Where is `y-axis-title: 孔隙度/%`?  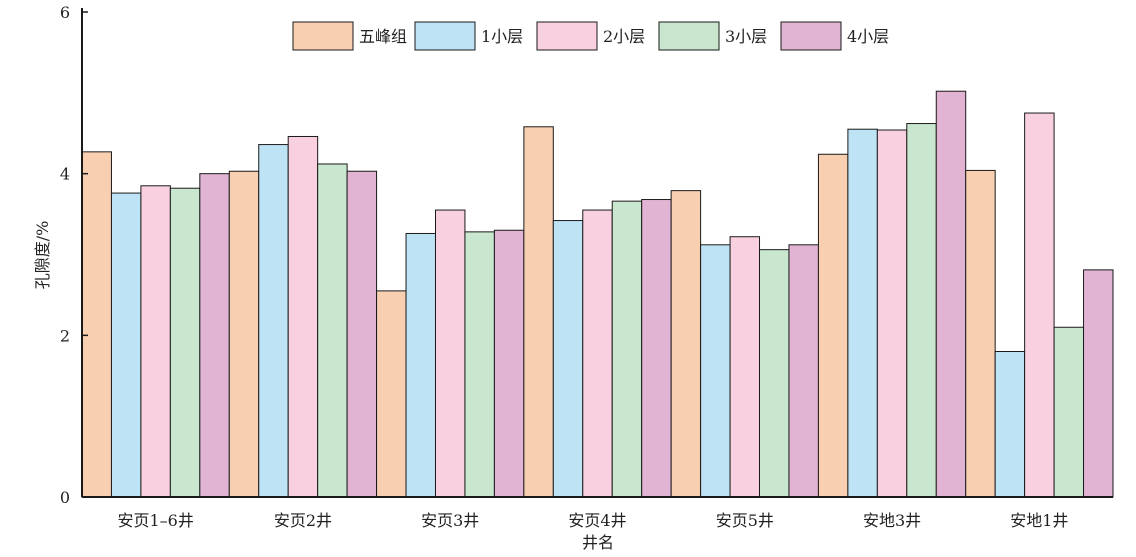
y-axis-title: 孔隙度/% is located at coordinates (42, 255).